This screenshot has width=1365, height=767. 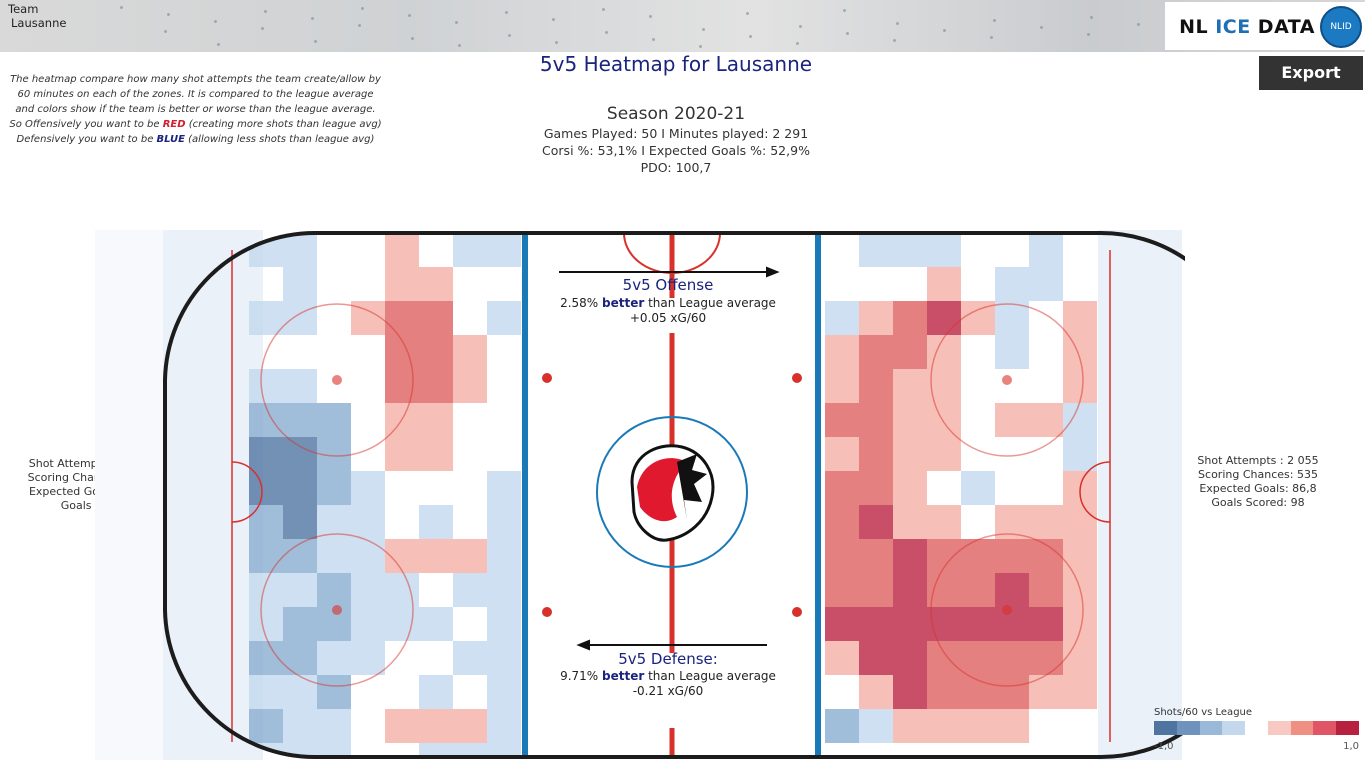 What do you see at coordinates (247, 492) in the screenshot?
I see `left-crease` at bounding box center [247, 492].